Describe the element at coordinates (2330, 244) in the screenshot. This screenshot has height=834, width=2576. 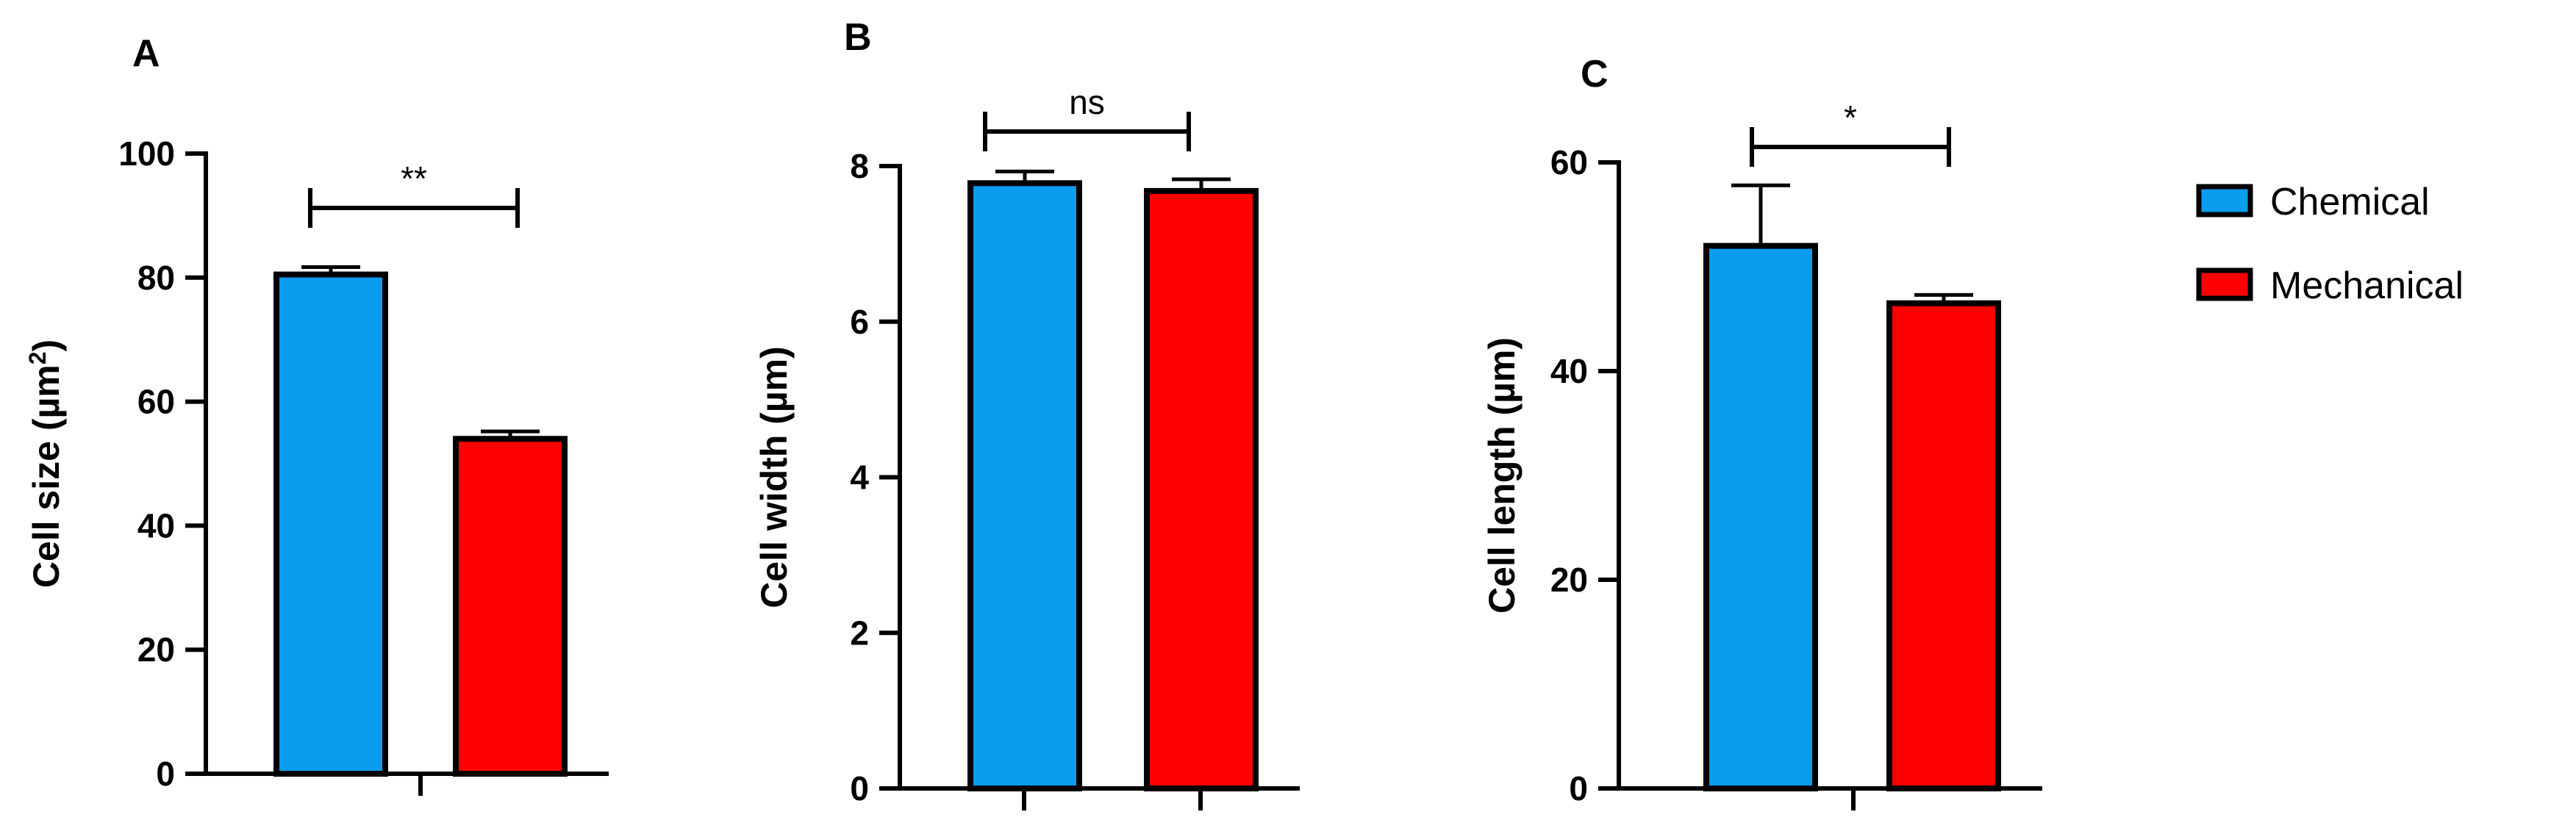
I see `legend: Chemical Mechanical` at that location.